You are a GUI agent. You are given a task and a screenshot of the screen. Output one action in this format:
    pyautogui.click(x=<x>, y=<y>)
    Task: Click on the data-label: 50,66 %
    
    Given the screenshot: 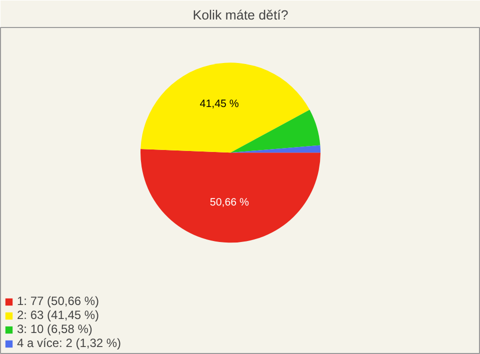 What is the action you would take?
    pyautogui.click(x=230, y=202)
    